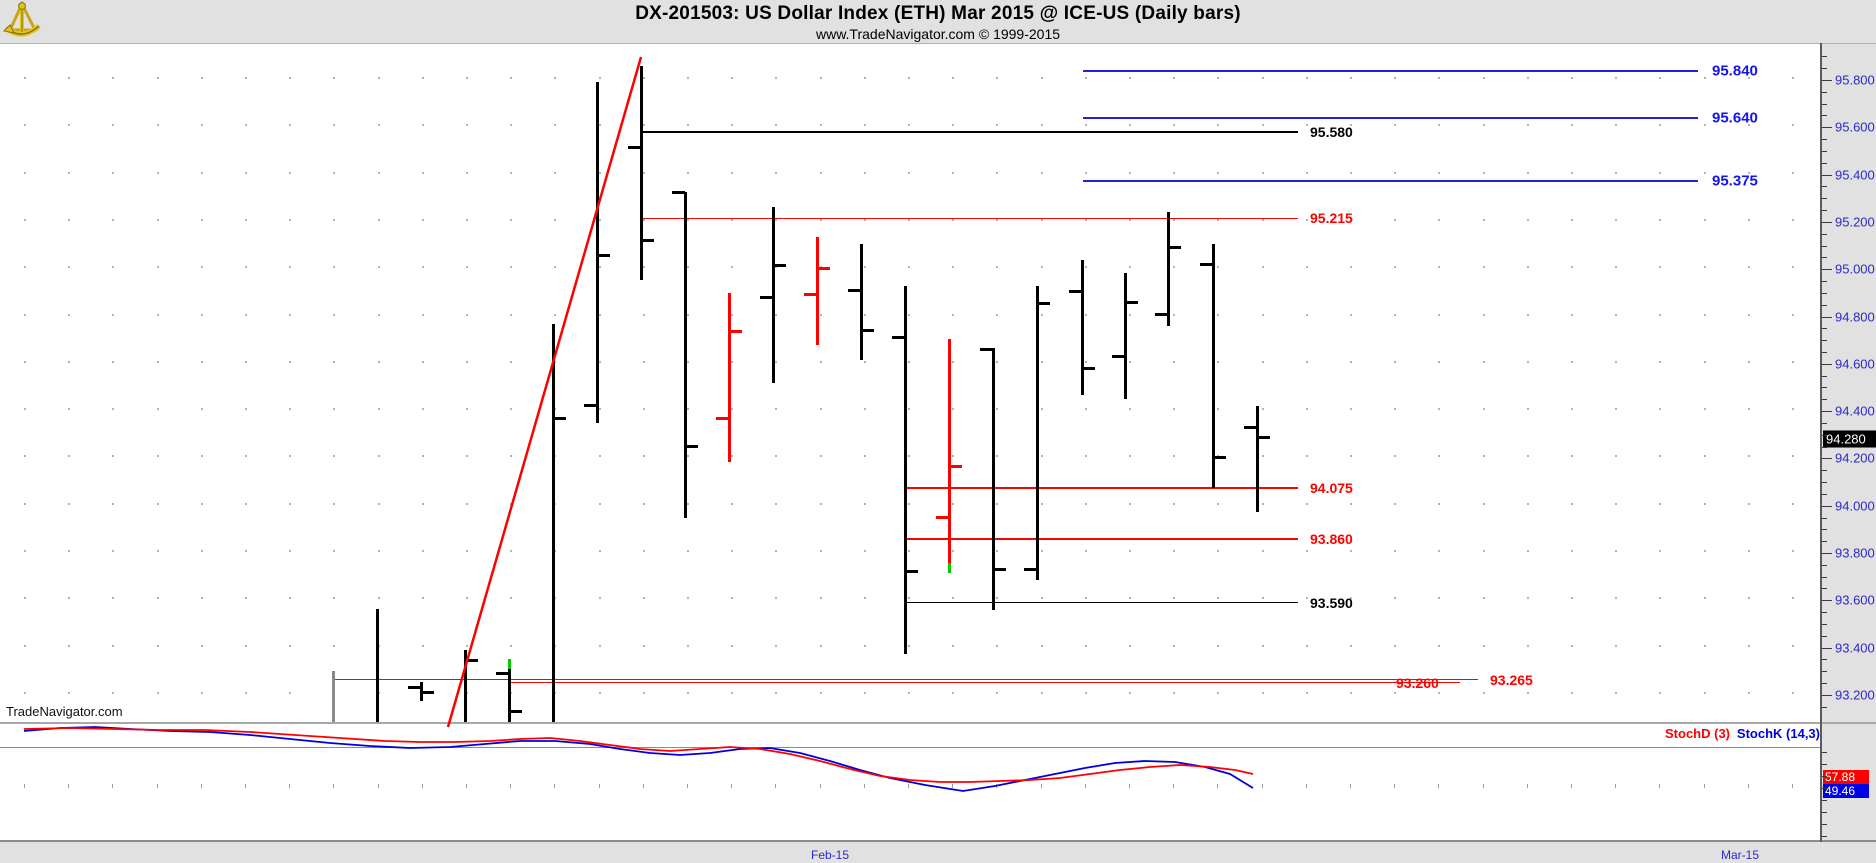  What do you see at coordinates (1778, 733) in the screenshot?
I see `stochk-legend-label: StochK (14,3)` at bounding box center [1778, 733].